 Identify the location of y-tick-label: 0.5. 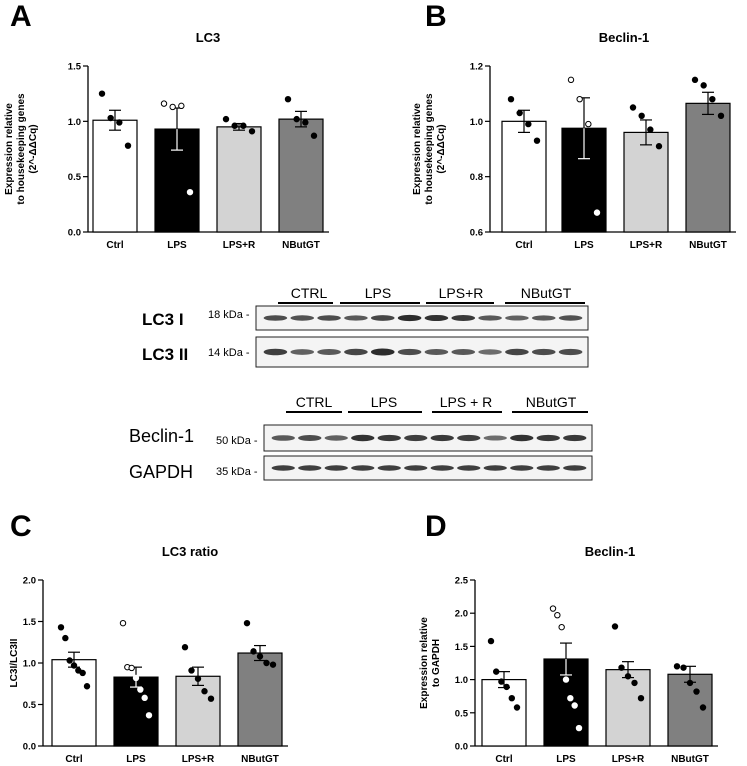
(30, 705).